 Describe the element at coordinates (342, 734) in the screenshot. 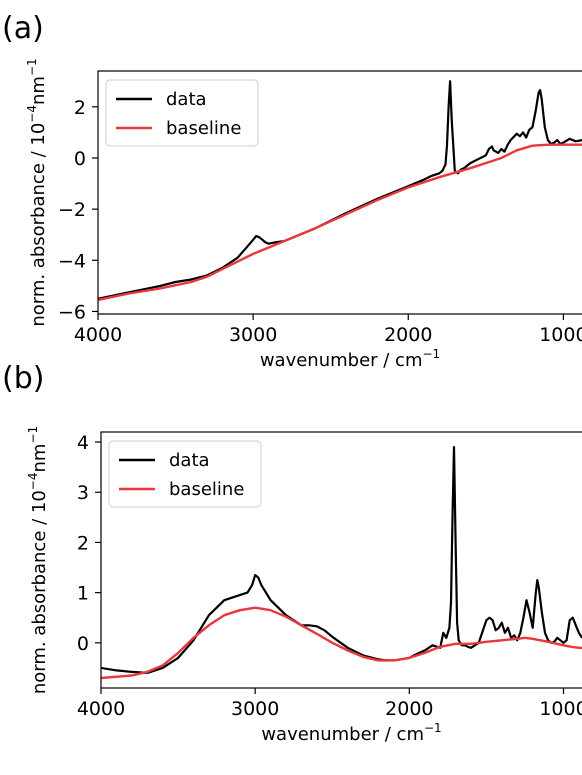

I see `x-axis-label-text-b: wavenumber / cm` at that location.